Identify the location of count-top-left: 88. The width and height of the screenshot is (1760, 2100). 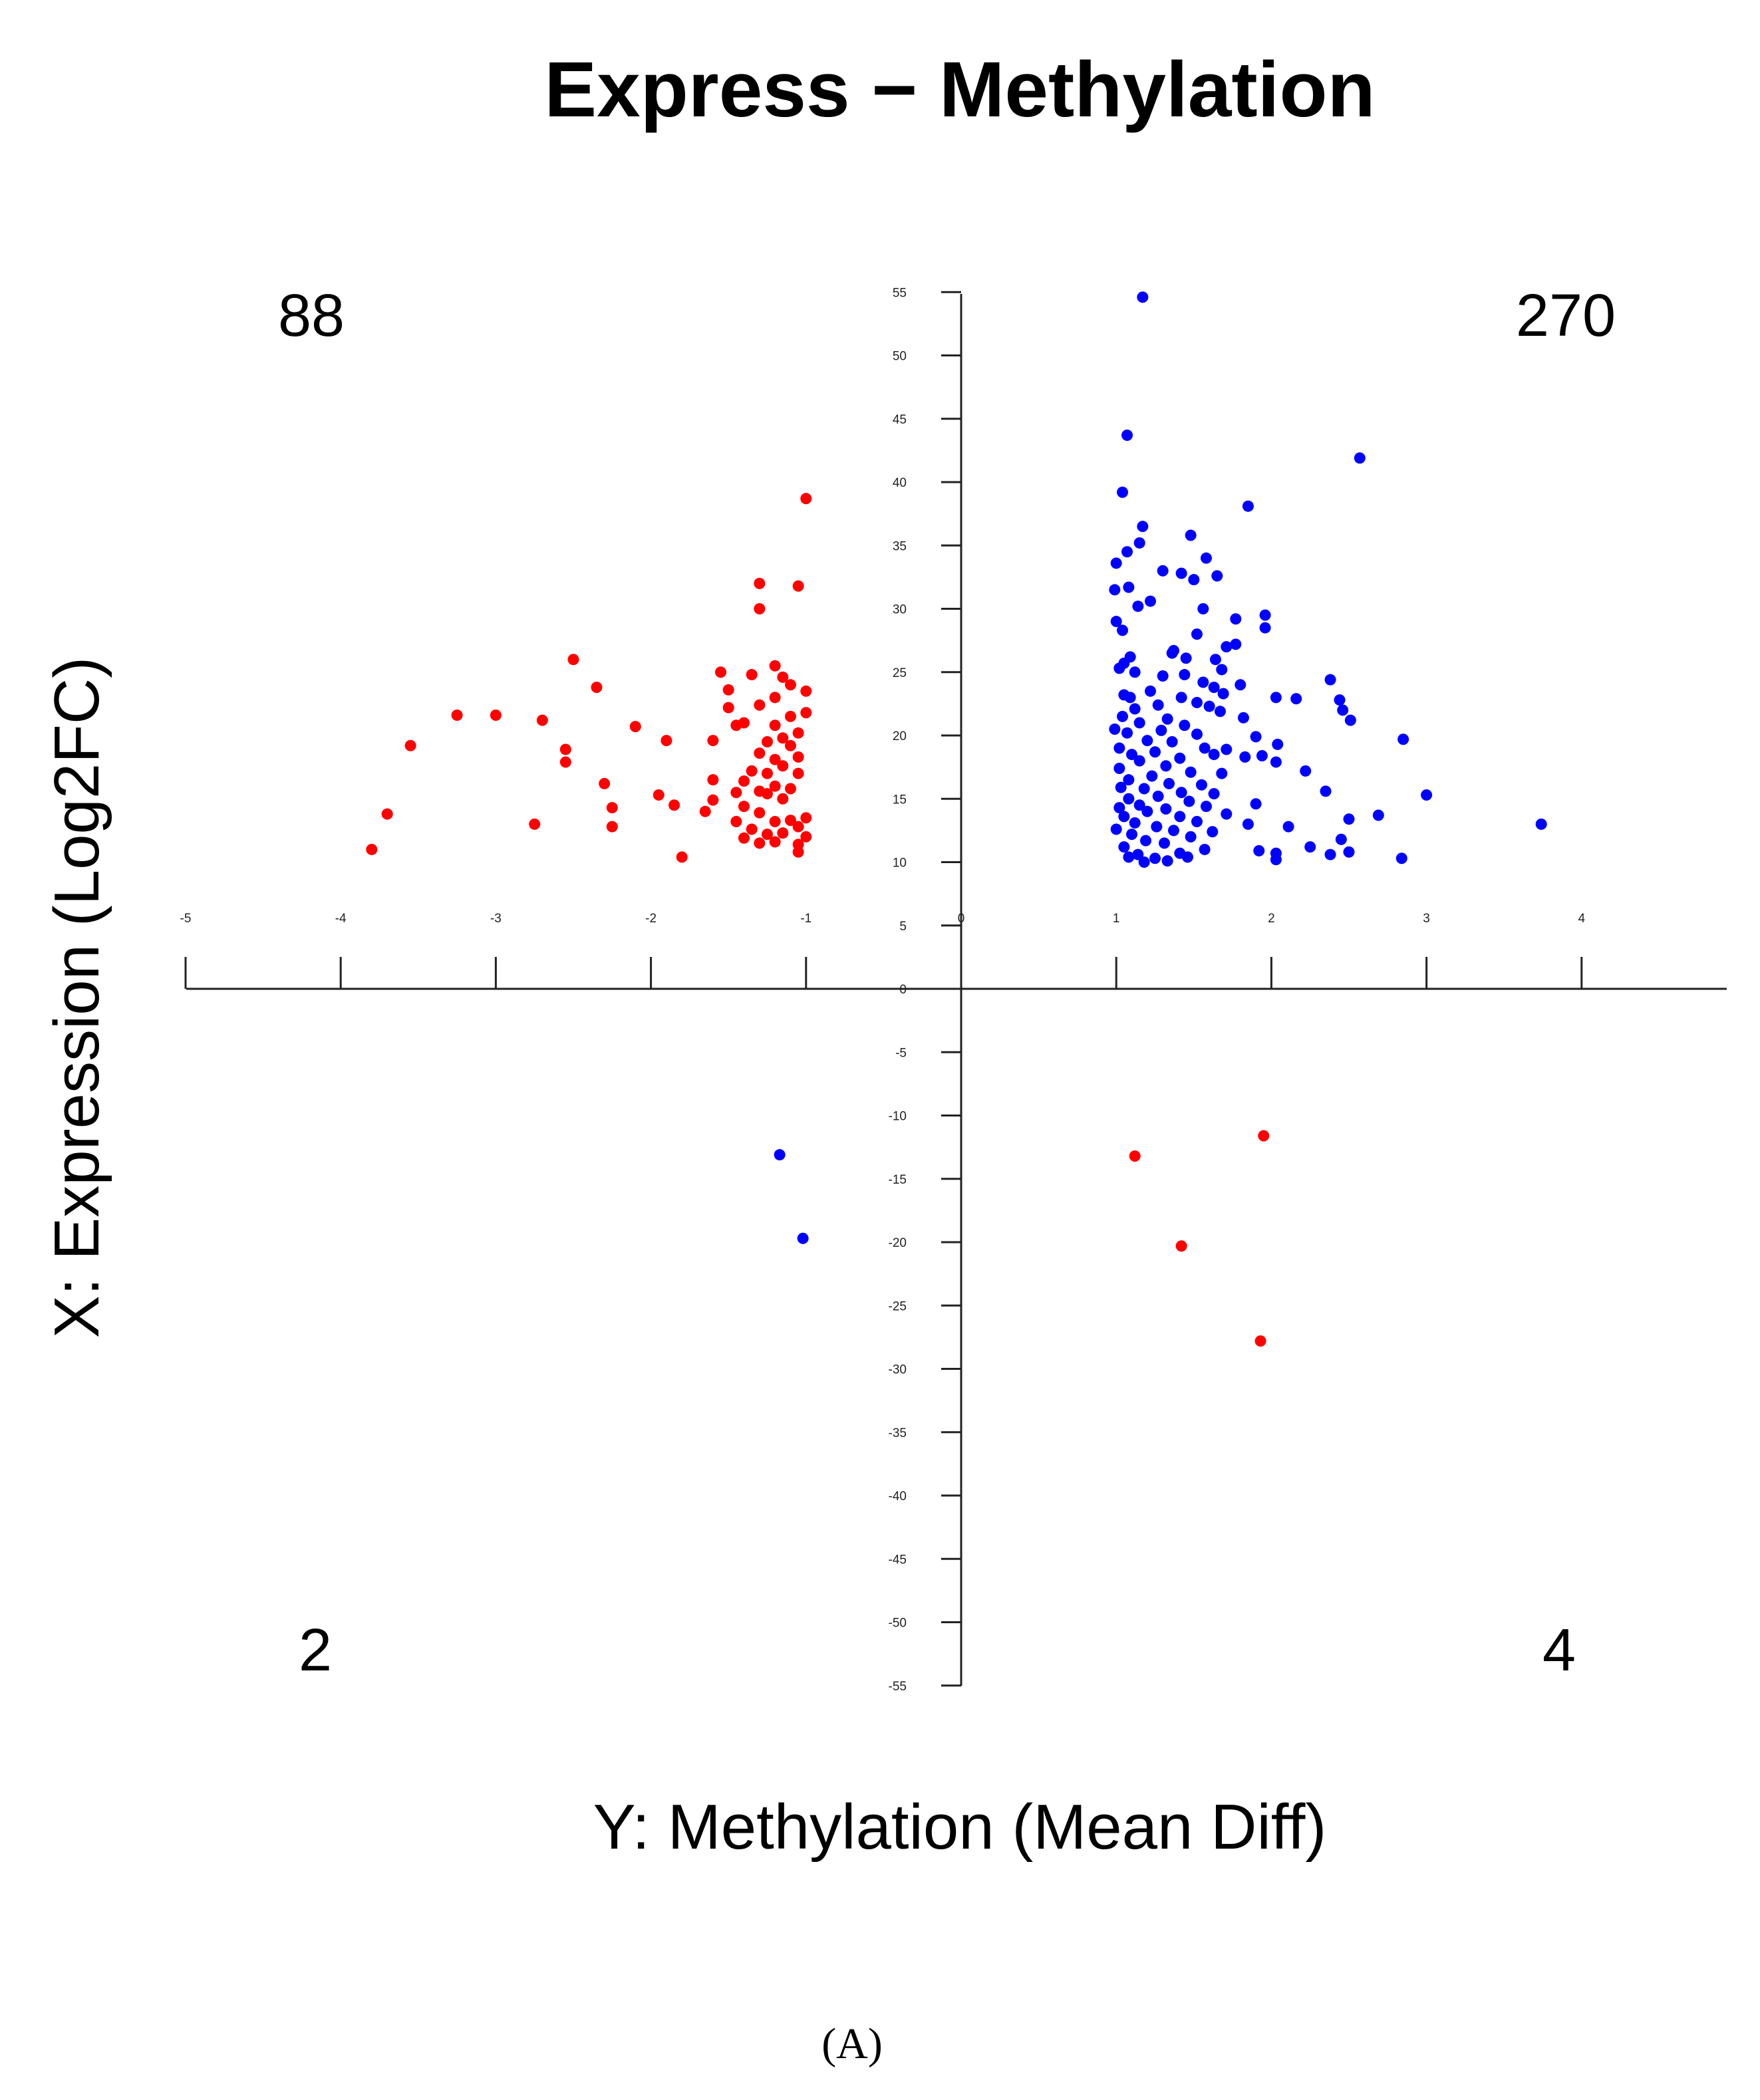
(311, 316).